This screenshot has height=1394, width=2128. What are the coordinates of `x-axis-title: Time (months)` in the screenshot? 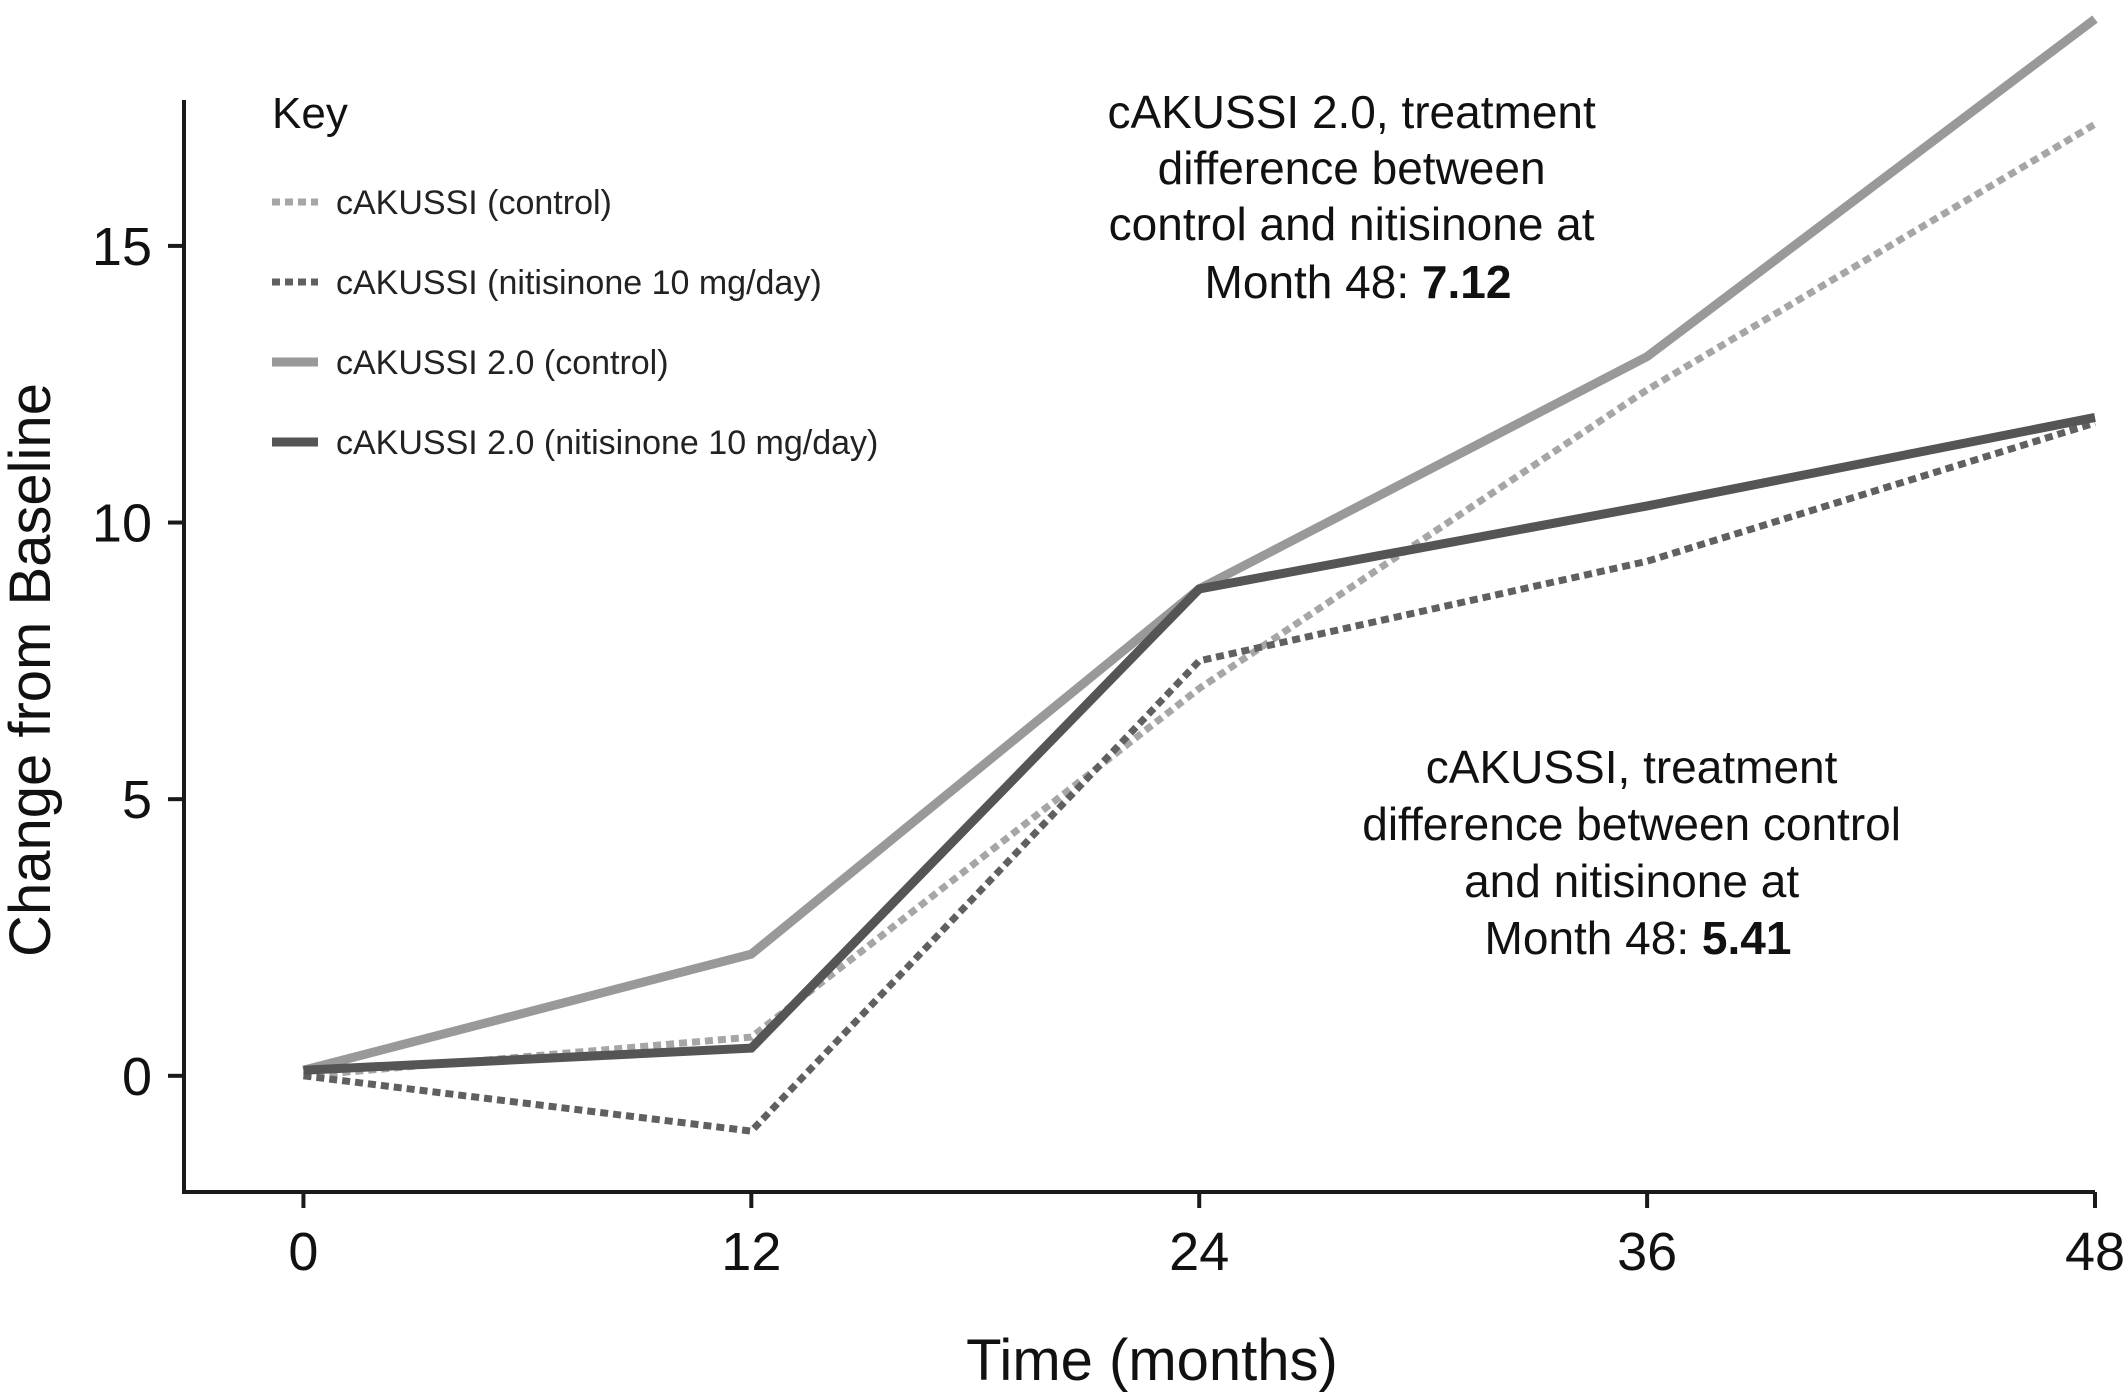 It's located at (1152, 1360).